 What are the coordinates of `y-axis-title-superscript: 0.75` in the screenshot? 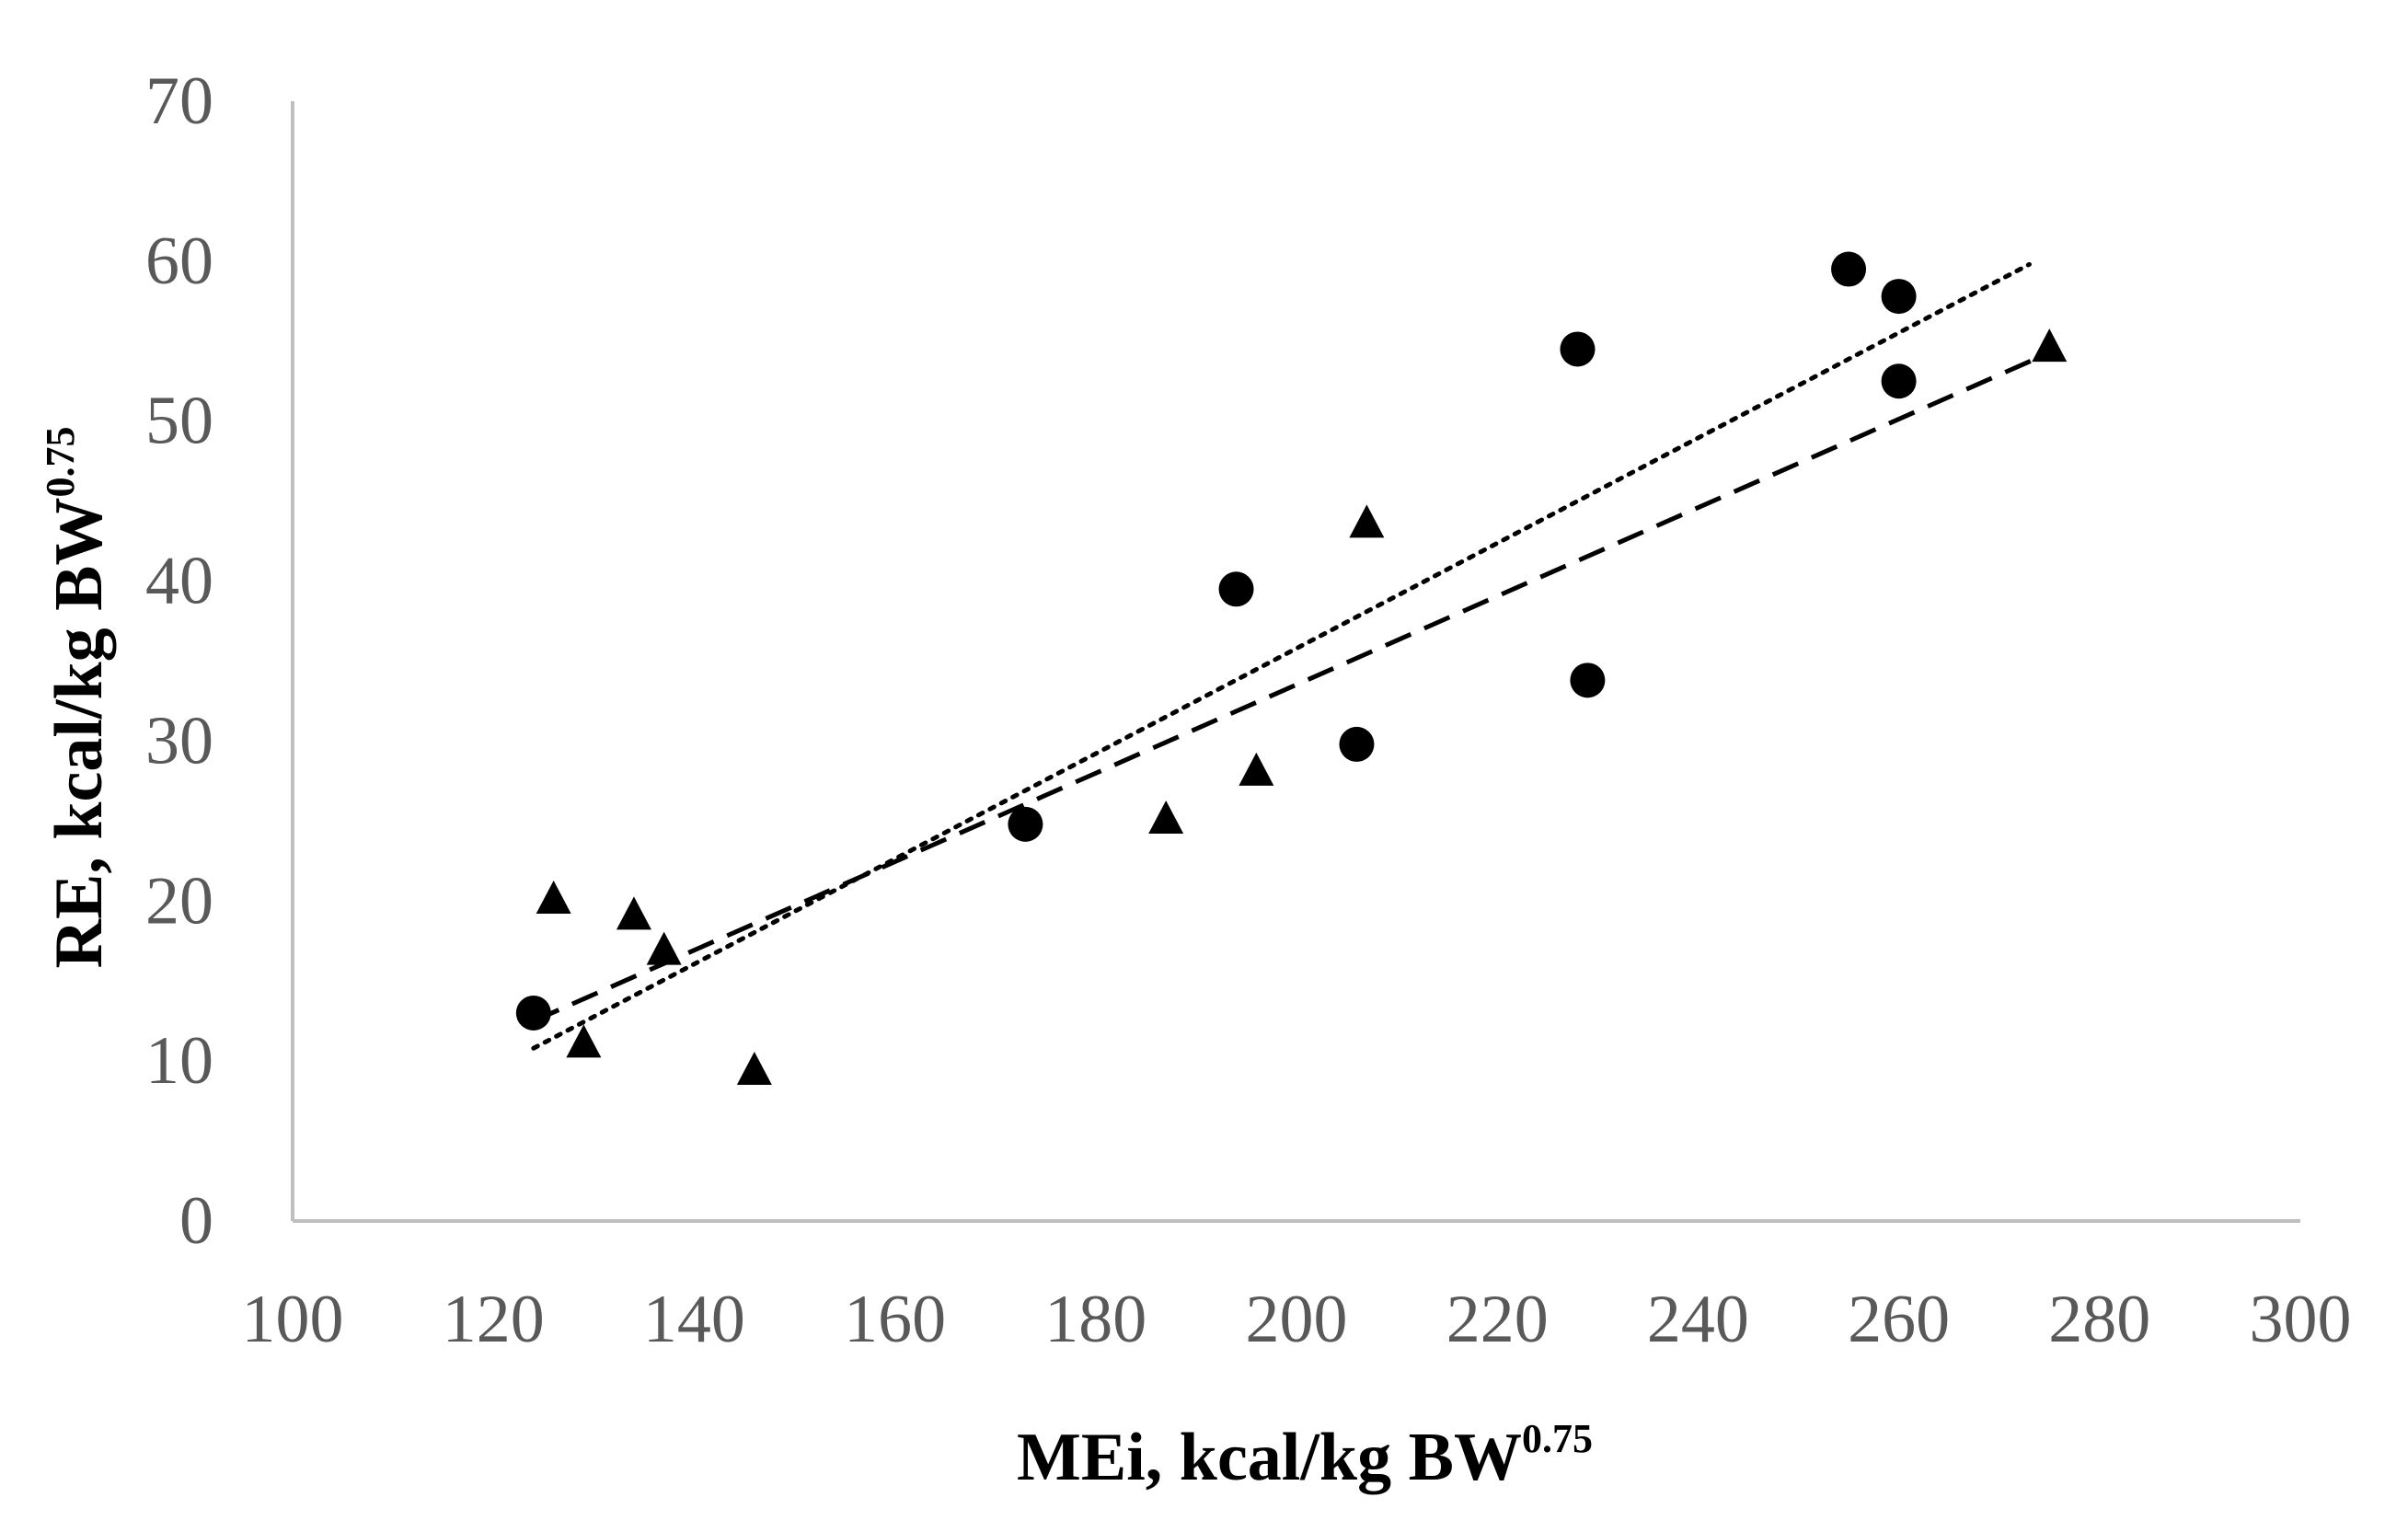 It's located at (60, 462).